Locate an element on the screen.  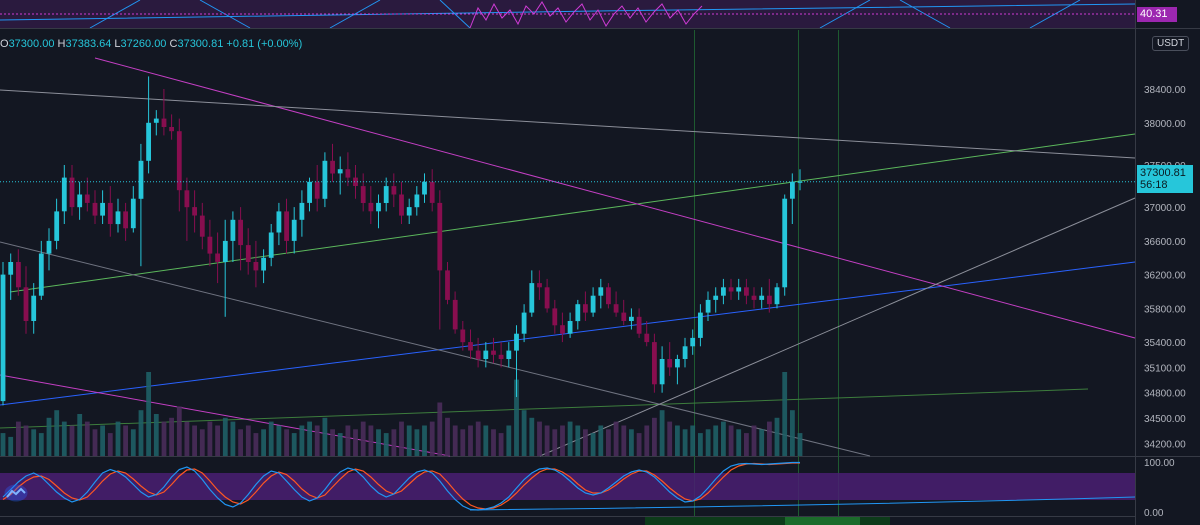
price-tick-label-7: 35400.00 is located at coordinates (1165, 343).